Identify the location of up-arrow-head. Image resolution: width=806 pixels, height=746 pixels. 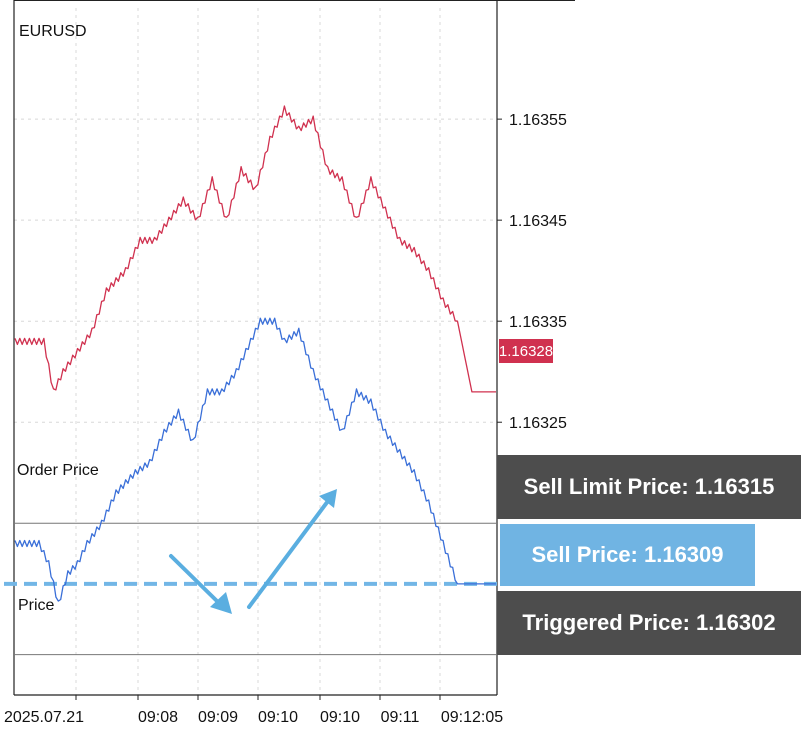
(328, 498).